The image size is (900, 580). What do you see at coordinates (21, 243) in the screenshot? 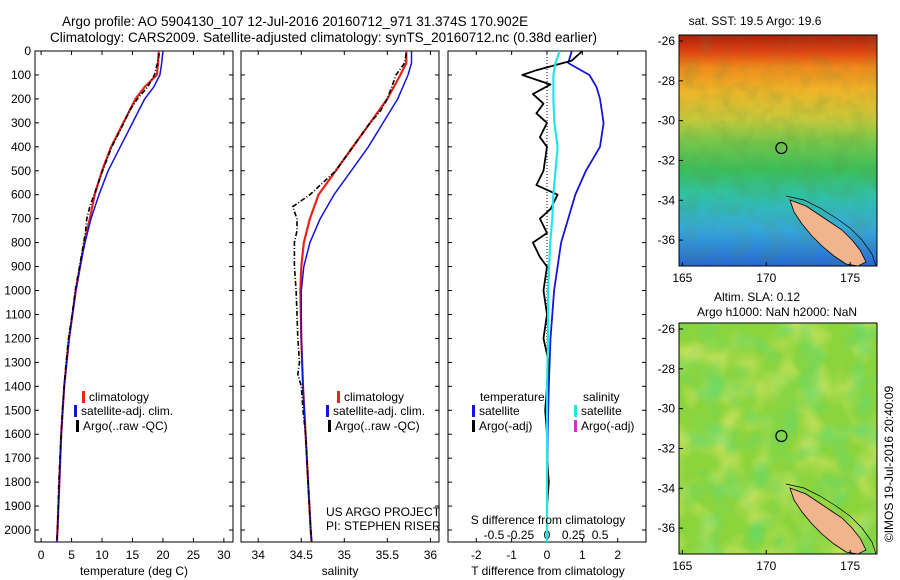
I see `depth-tick-label: 800` at bounding box center [21, 243].